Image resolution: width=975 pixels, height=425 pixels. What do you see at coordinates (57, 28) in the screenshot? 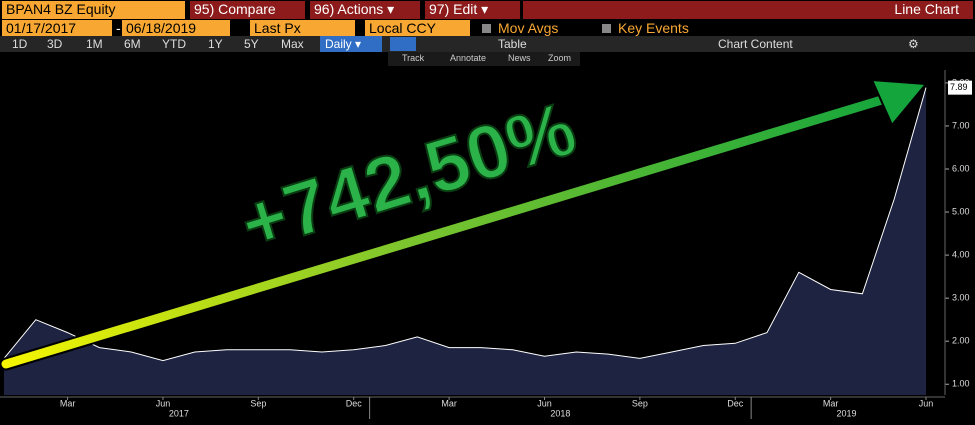
I see `start-date: 01/17/2017` at bounding box center [57, 28].